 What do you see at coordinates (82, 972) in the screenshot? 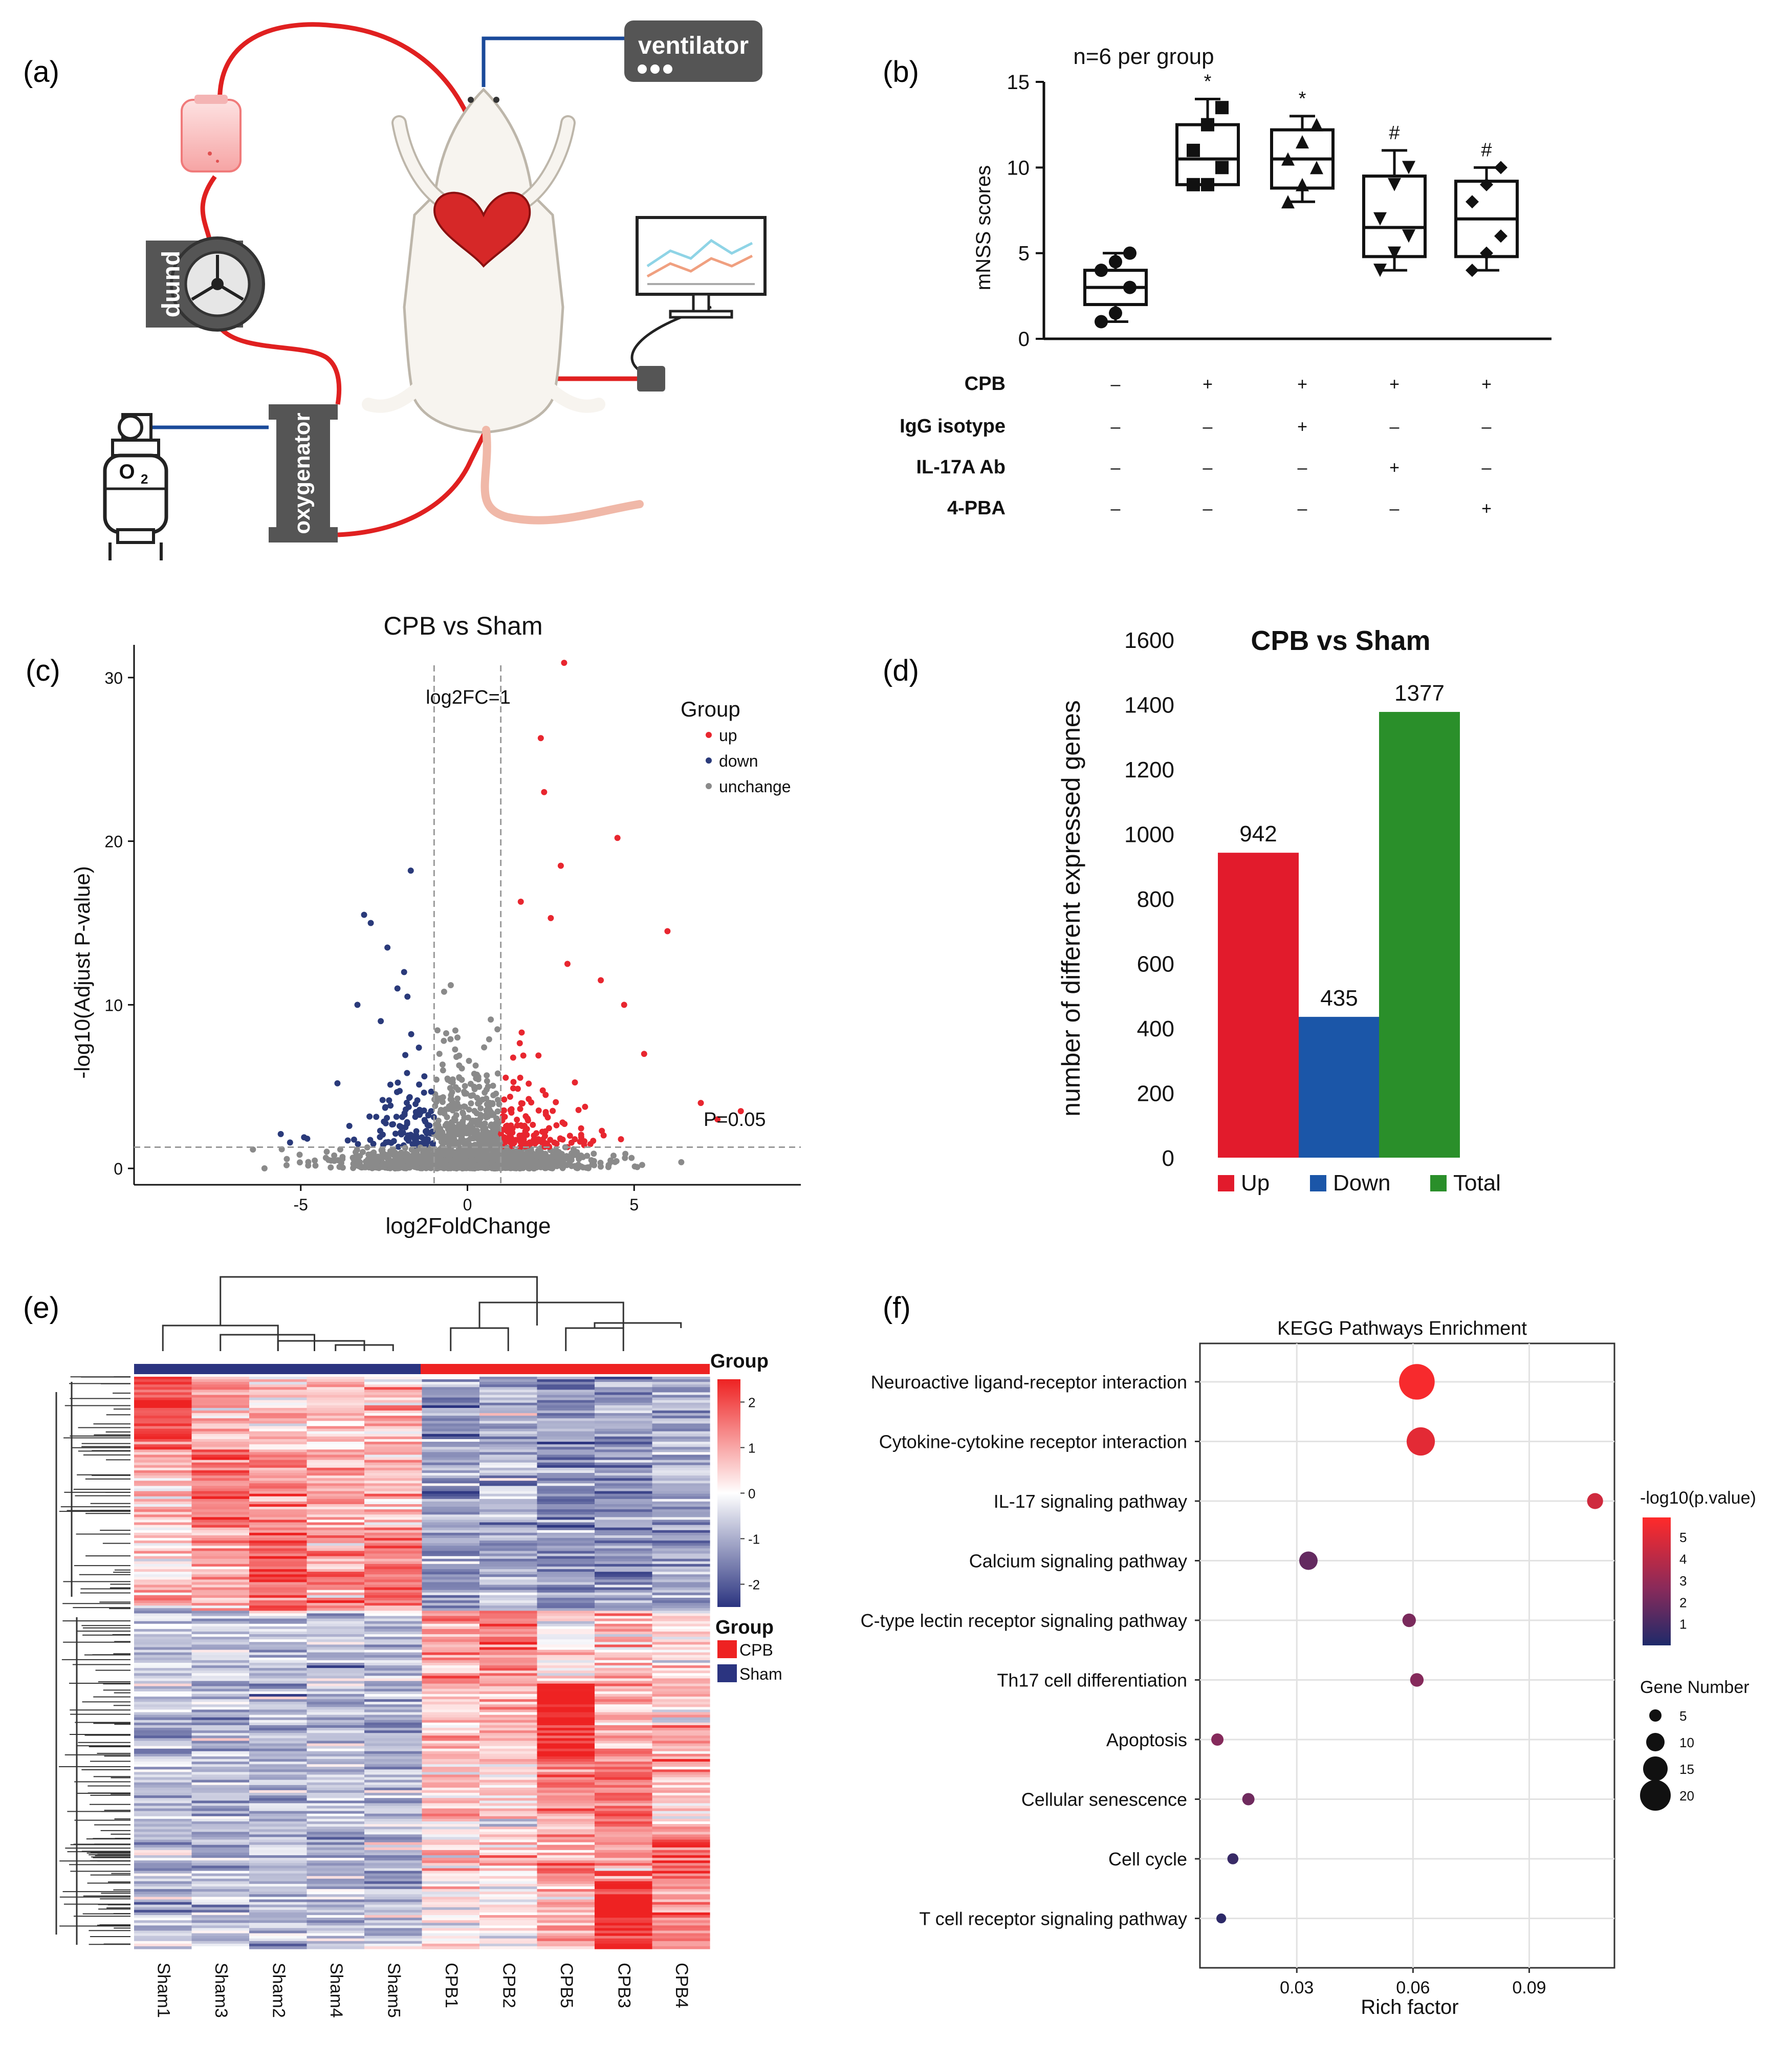
I see `volcano-ylabel: -log10(Adjust P-value)` at bounding box center [82, 972].